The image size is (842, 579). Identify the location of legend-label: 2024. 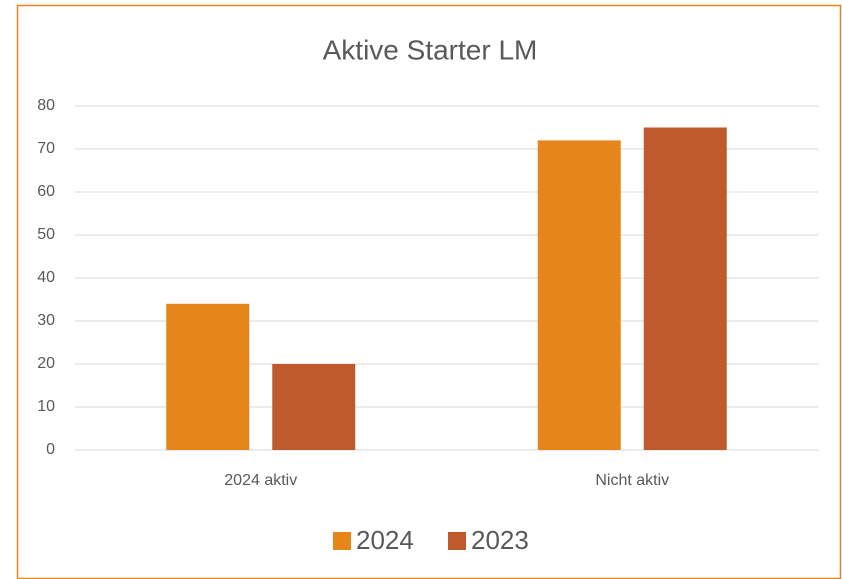
(385, 540).